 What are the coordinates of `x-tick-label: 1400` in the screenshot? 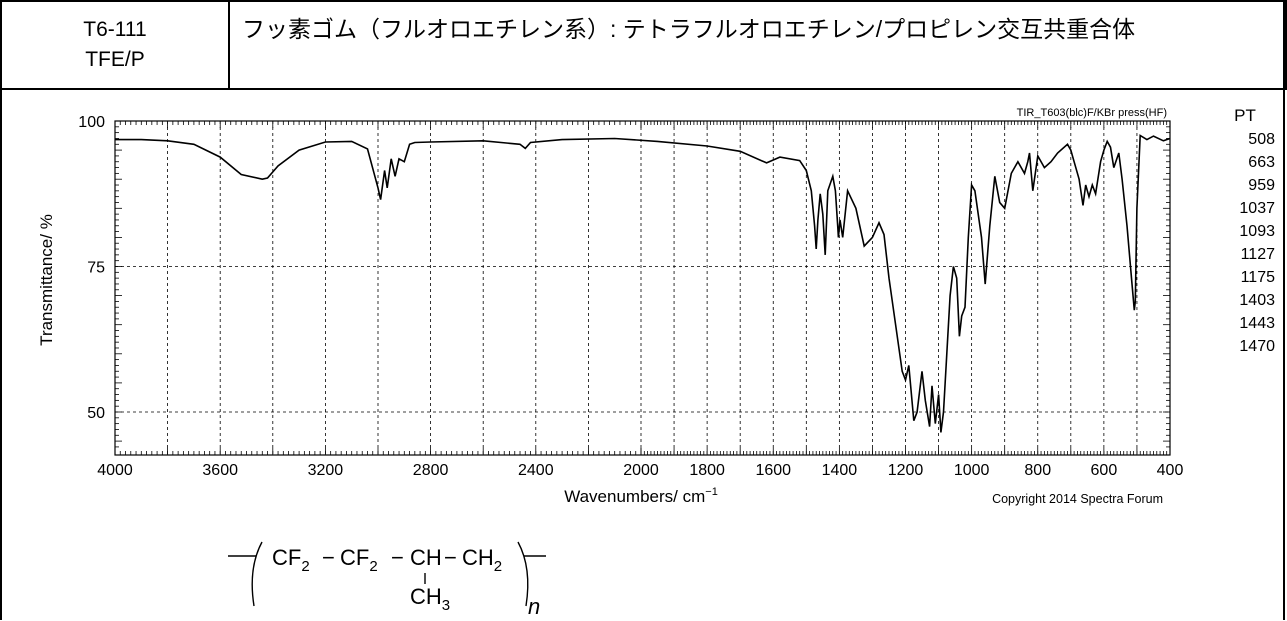 It's located at (840, 470).